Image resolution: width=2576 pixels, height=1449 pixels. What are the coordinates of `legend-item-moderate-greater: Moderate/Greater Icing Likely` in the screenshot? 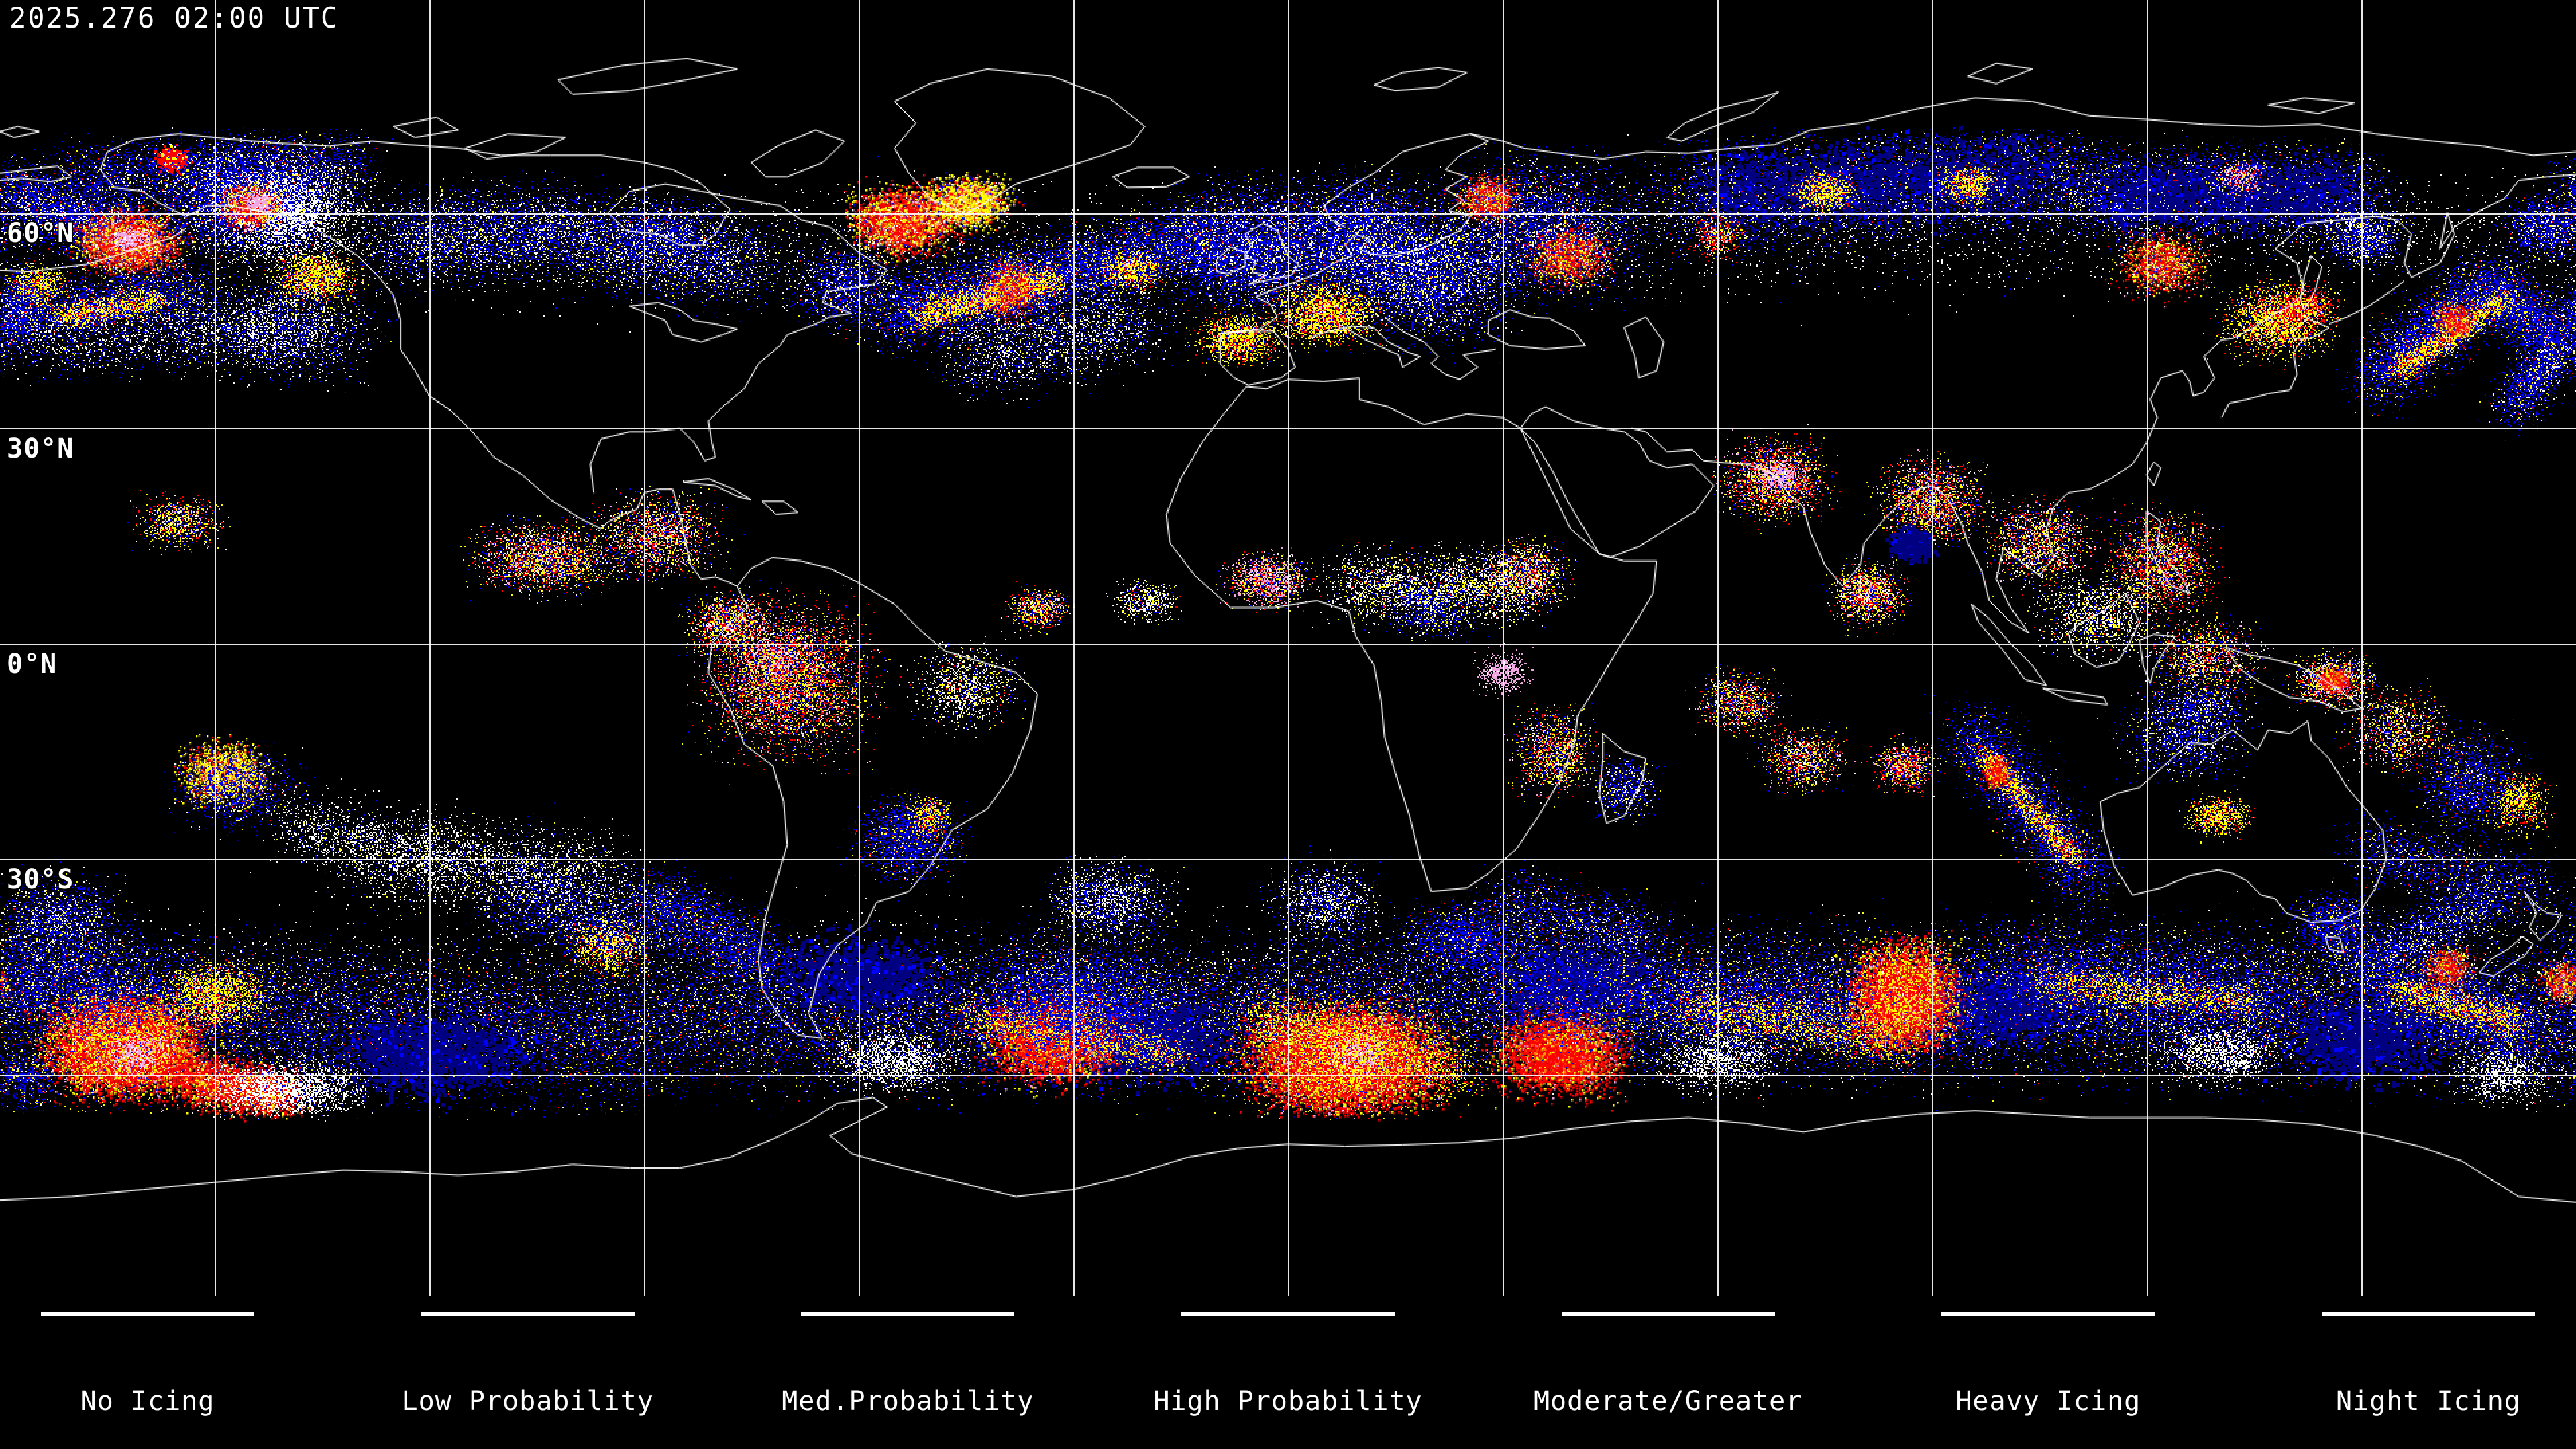 It's located at (1668, 1372).